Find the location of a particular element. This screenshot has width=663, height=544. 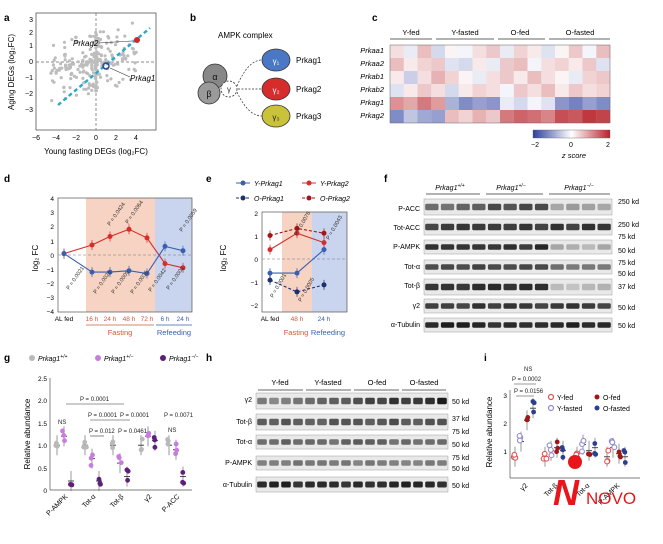

heatmap-group-label: Y-fed is located at coordinates (410, 32).